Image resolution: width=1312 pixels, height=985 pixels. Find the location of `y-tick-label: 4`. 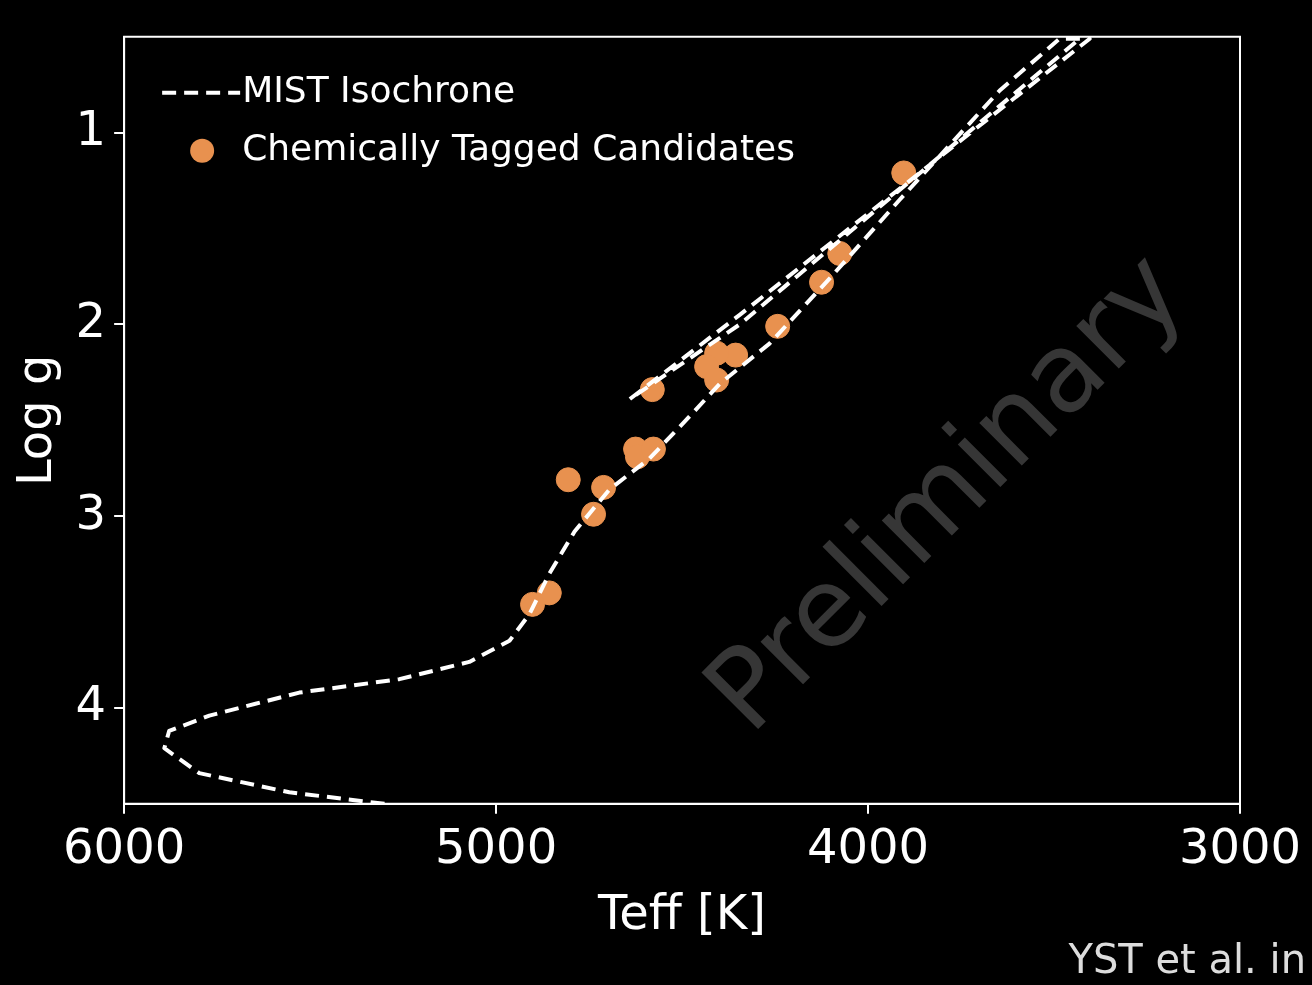

y-tick-label: 4 is located at coordinates (91, 703).